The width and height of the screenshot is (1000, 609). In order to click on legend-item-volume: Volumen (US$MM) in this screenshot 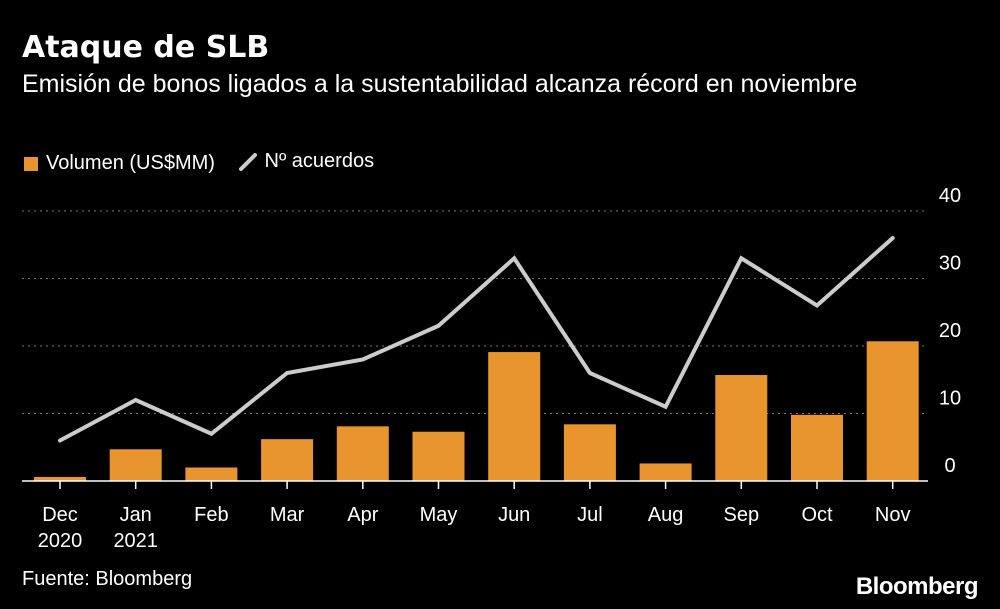, I will do `click(119, 163)`.